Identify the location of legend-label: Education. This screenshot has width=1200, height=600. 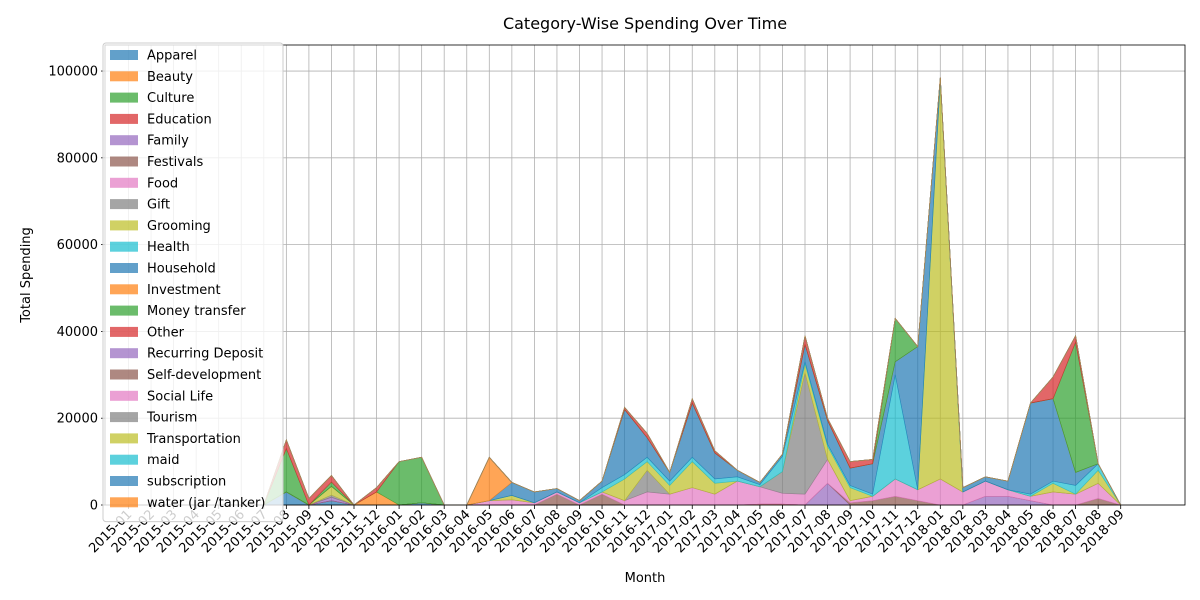
(179, 119).